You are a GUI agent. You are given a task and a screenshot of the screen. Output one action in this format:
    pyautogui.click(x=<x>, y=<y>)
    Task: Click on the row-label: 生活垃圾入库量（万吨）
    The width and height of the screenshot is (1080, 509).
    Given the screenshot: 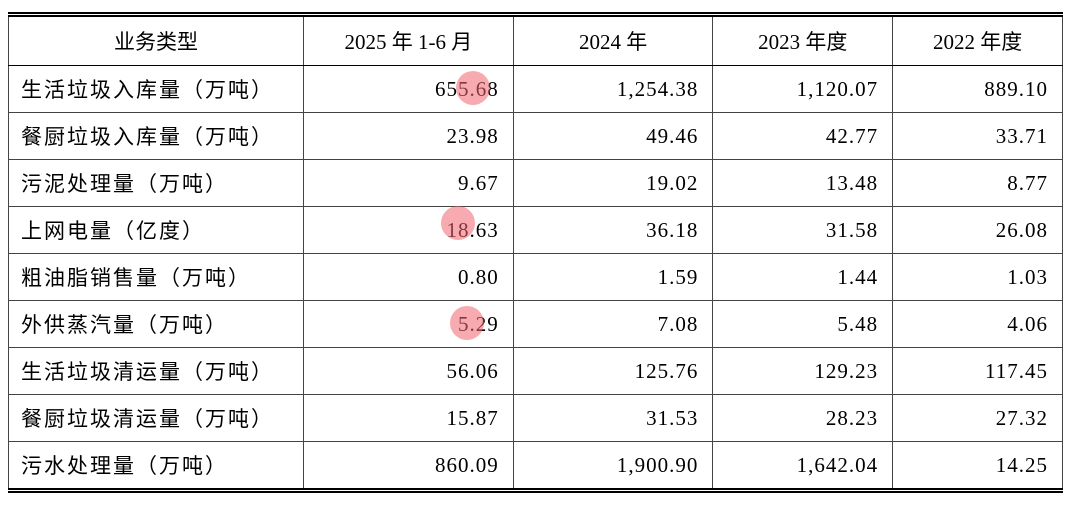 What is the action you would take?
    pyautogui.click(x=156, y=89)
    